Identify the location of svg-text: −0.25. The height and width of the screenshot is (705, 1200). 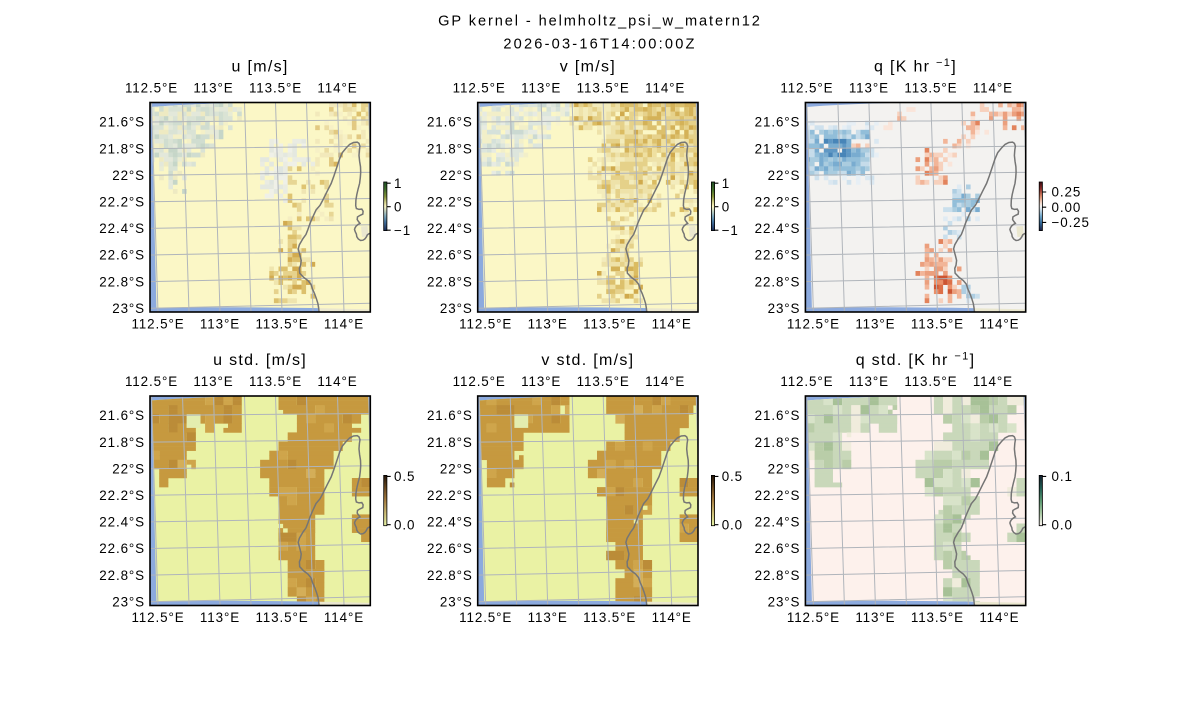
(1071, 222).